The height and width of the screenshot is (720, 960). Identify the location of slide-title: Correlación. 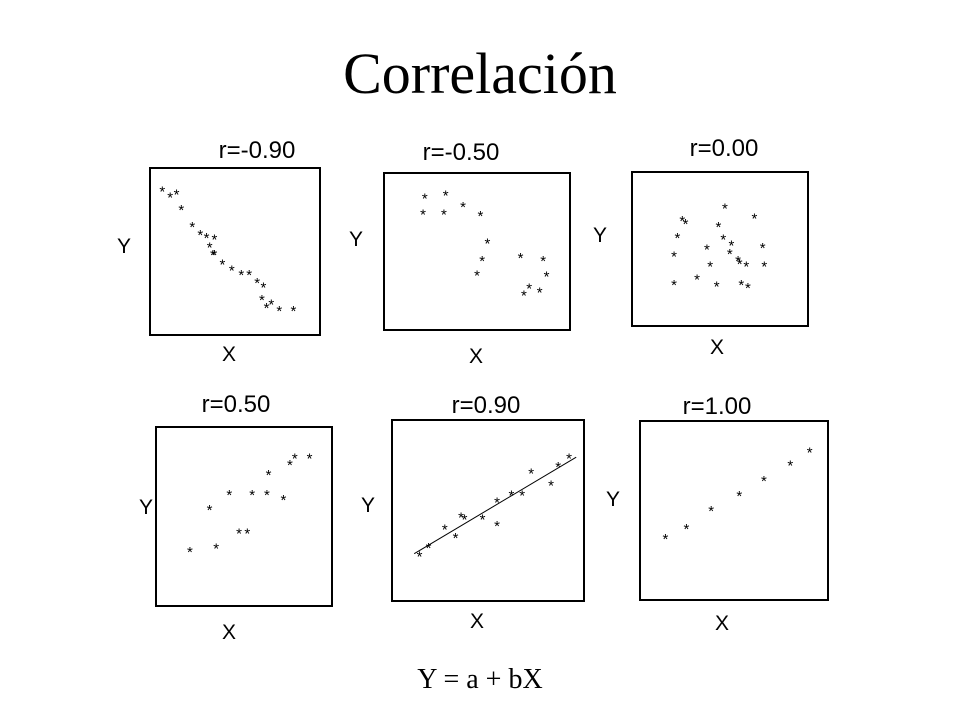
(480, 73).